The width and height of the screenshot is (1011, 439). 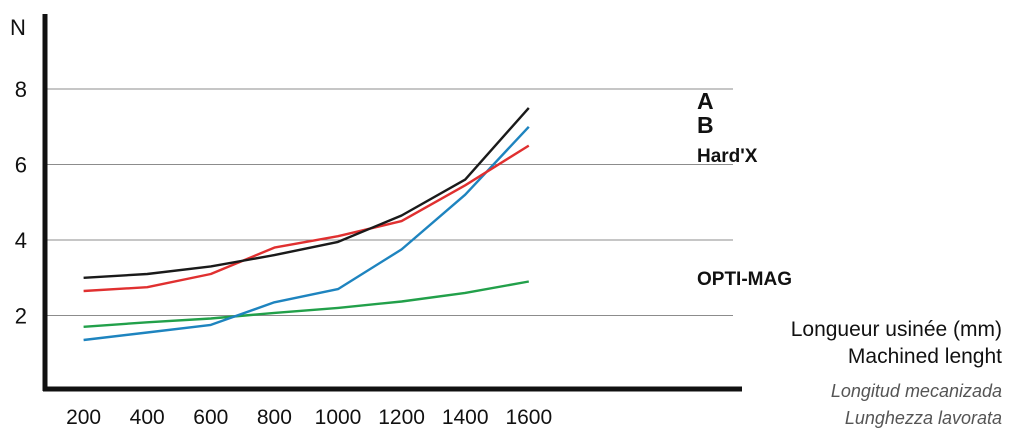 I want to click on y-tick-label: 6, so click(x=21, y=165).